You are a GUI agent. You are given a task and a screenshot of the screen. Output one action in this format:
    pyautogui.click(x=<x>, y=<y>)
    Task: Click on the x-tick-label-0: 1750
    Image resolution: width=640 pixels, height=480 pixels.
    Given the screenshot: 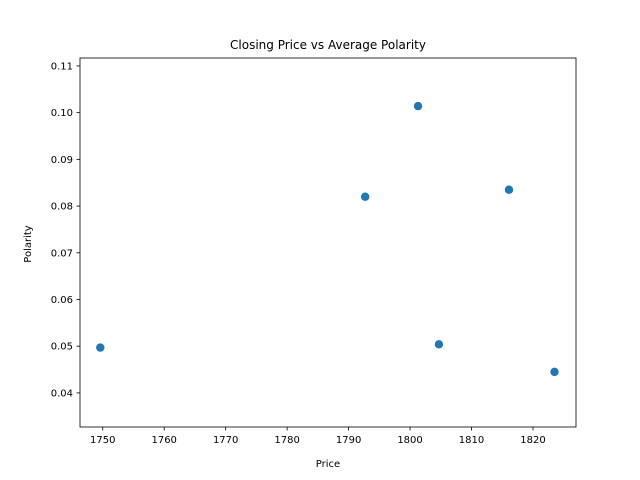 What is the action you would take?
    pyautogui.click(x=102, y=440)
    